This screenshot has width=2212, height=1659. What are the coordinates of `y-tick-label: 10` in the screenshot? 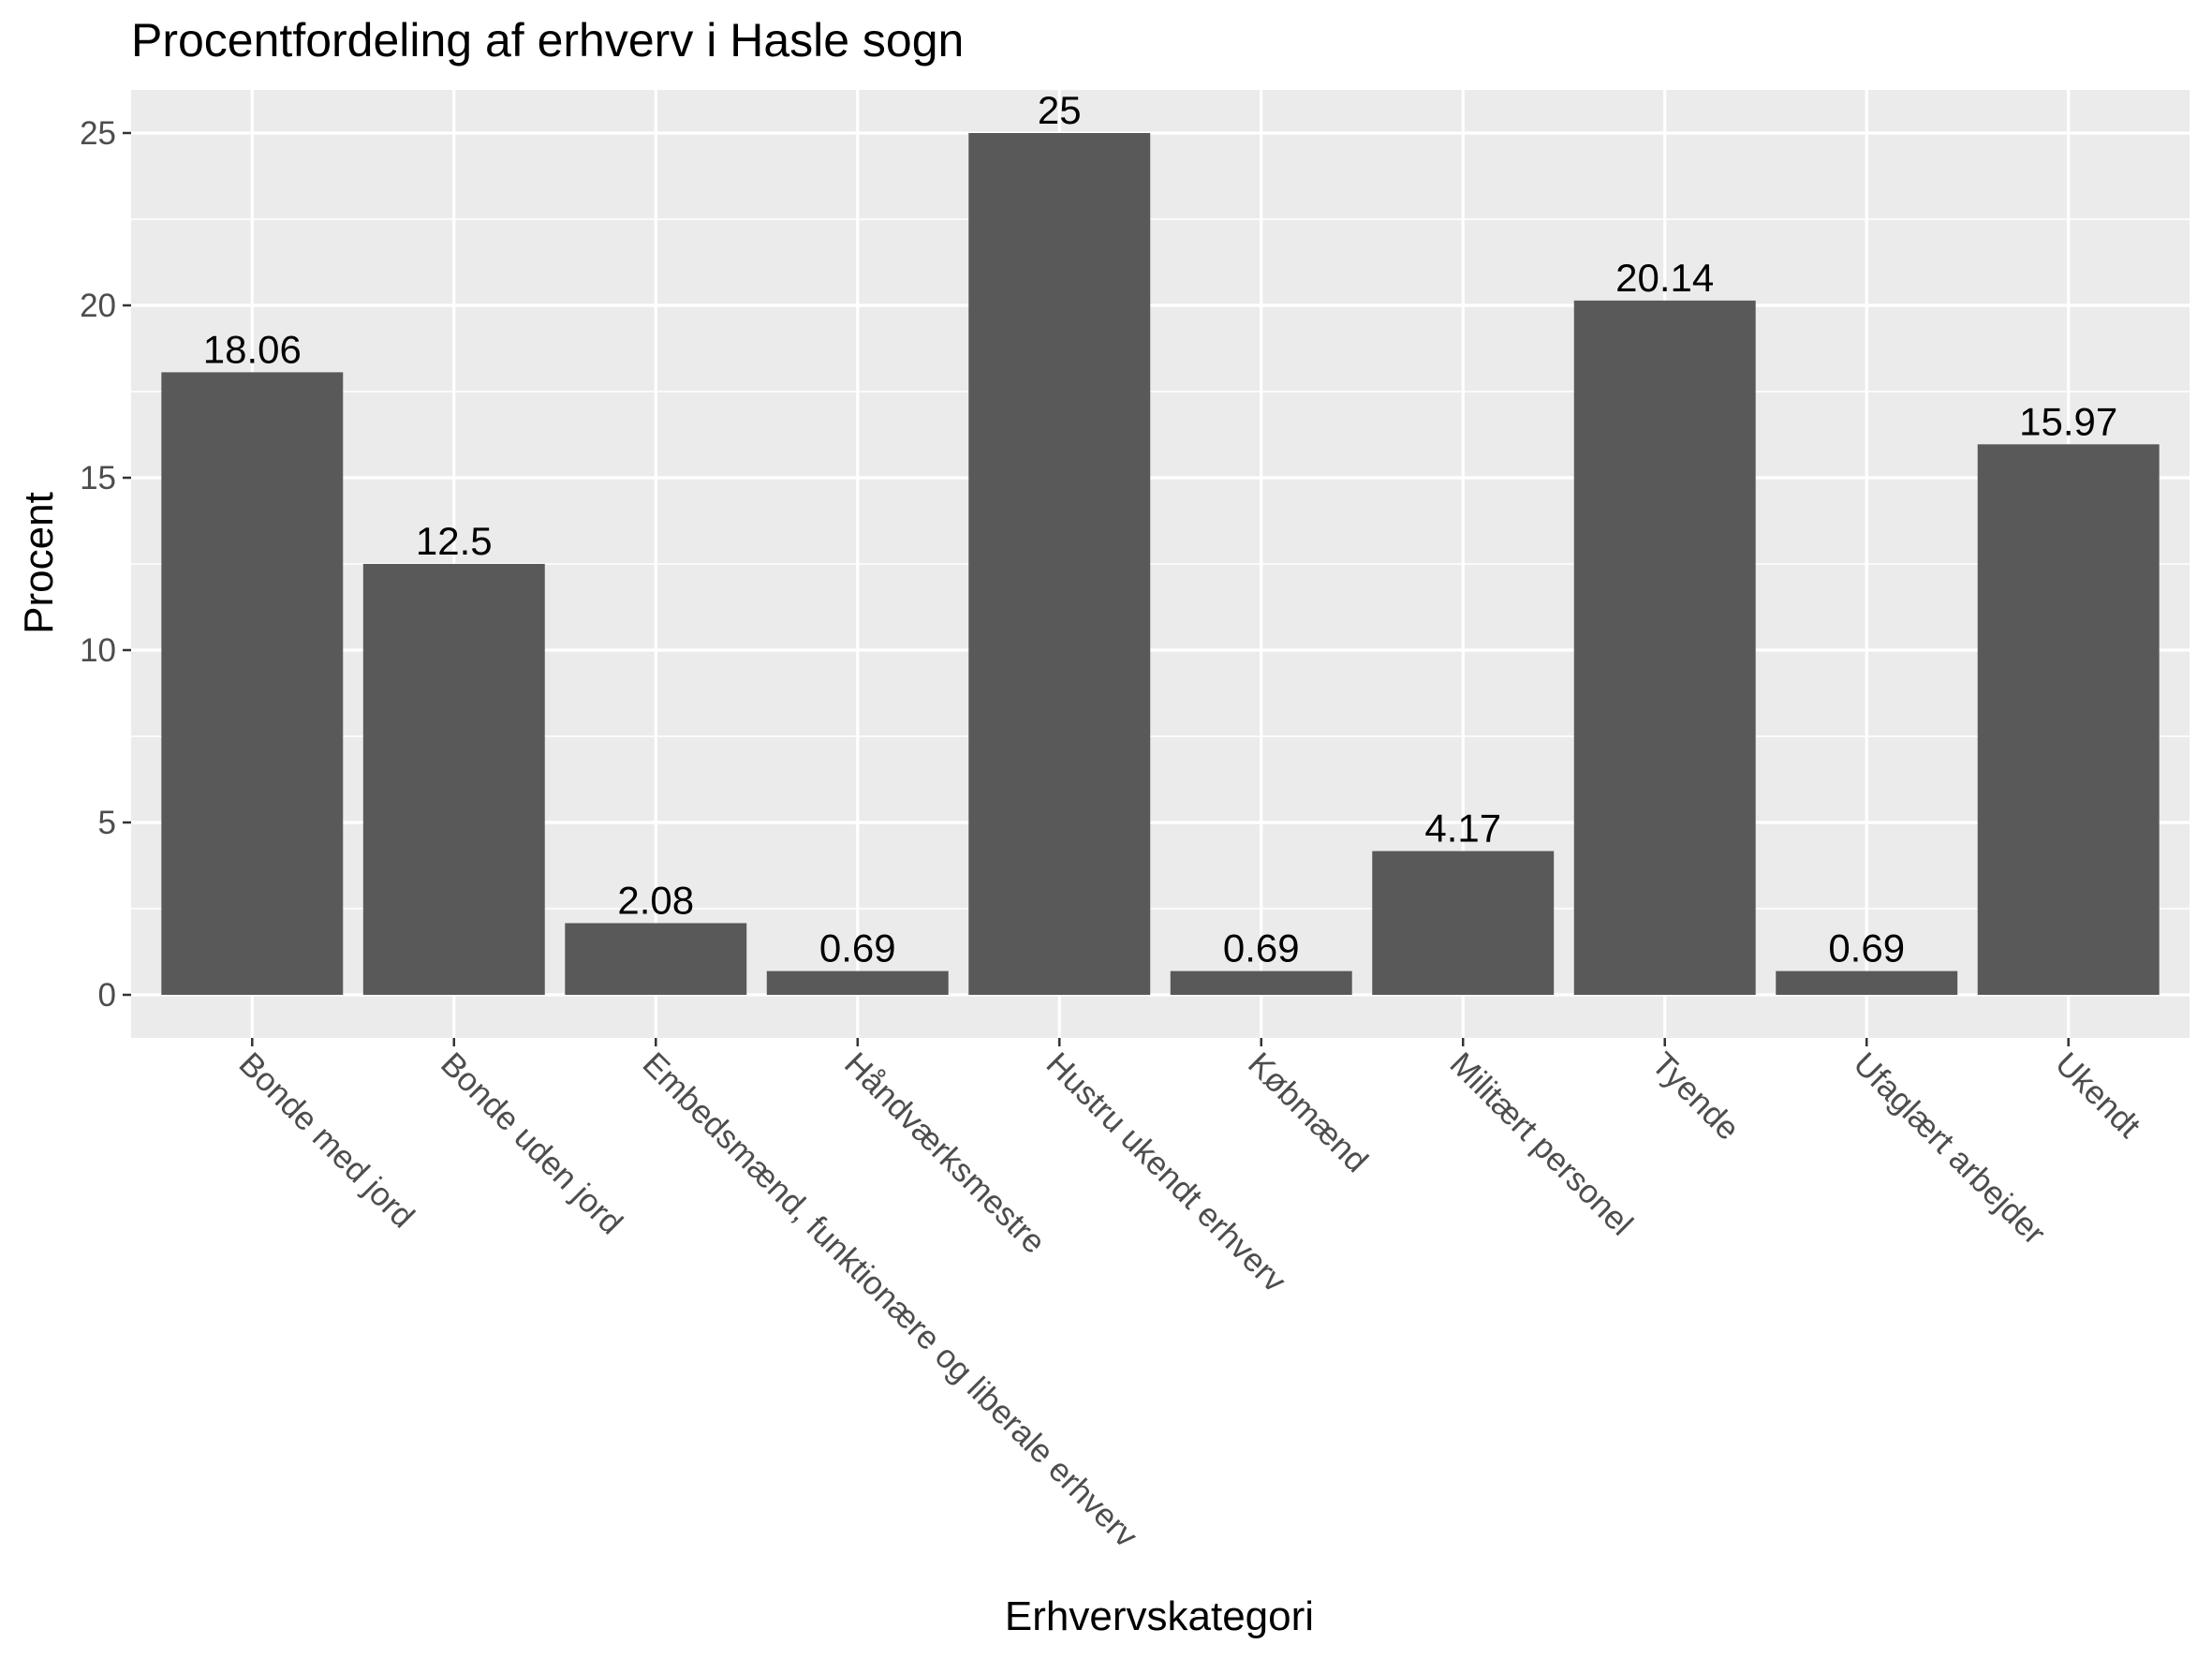 It's located at (98, 650).